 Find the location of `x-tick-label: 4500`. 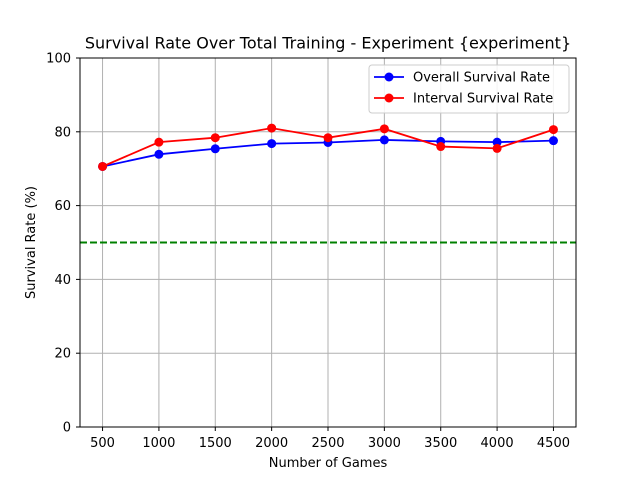

x-tick-label: 4500 is located at coordinates (553, 443).